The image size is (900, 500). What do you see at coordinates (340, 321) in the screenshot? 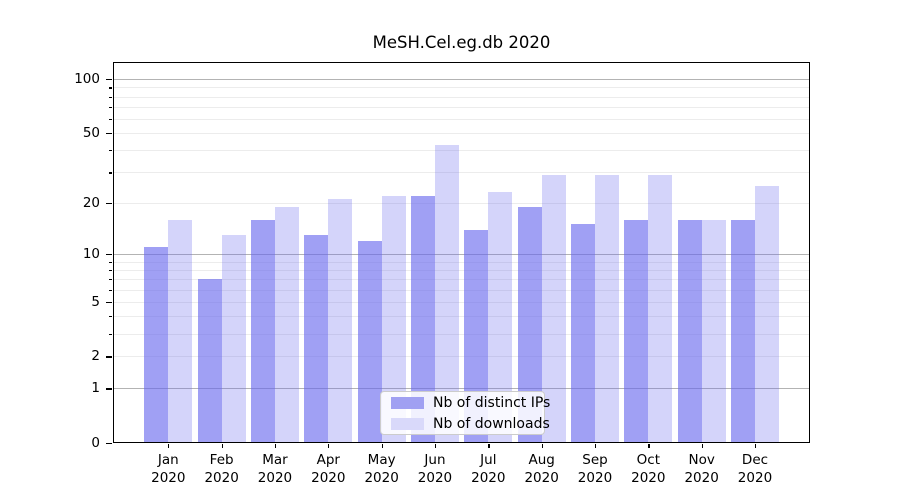
I see `bar-downloads-apr` at bounding box center [340, 321].